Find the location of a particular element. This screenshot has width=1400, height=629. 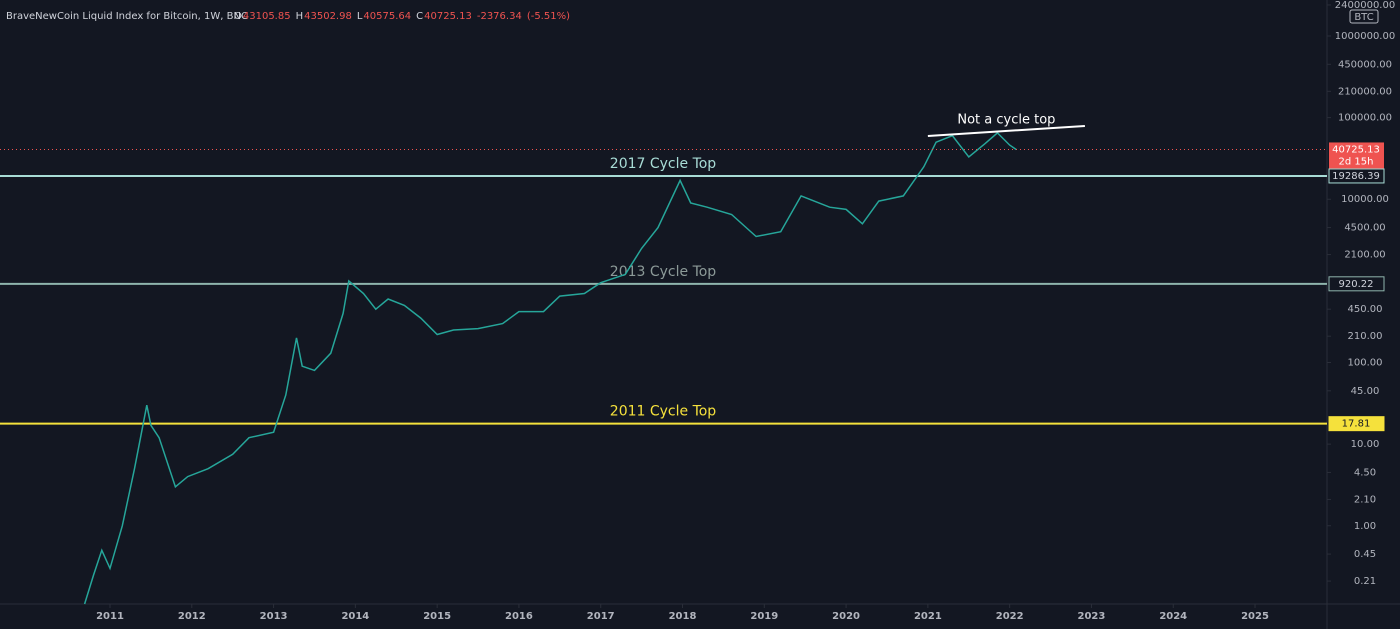

y-tick-label: 100000.00 is located at coordinates (1365, 118).